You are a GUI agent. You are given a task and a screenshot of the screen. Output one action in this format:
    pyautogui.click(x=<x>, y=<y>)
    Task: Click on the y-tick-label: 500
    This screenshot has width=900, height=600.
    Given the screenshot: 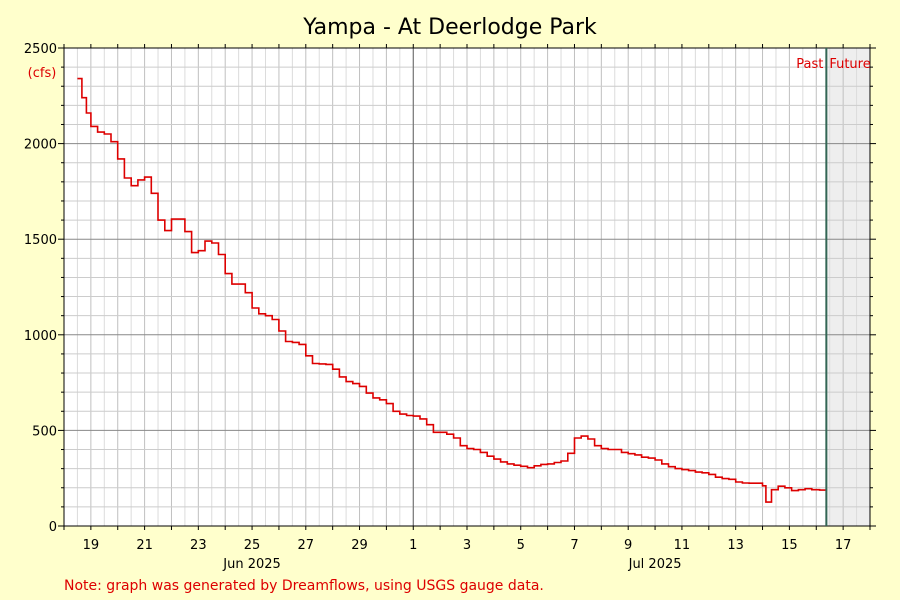 What is the action you would take?
    pyautogui.click(x=44, y=431)
    